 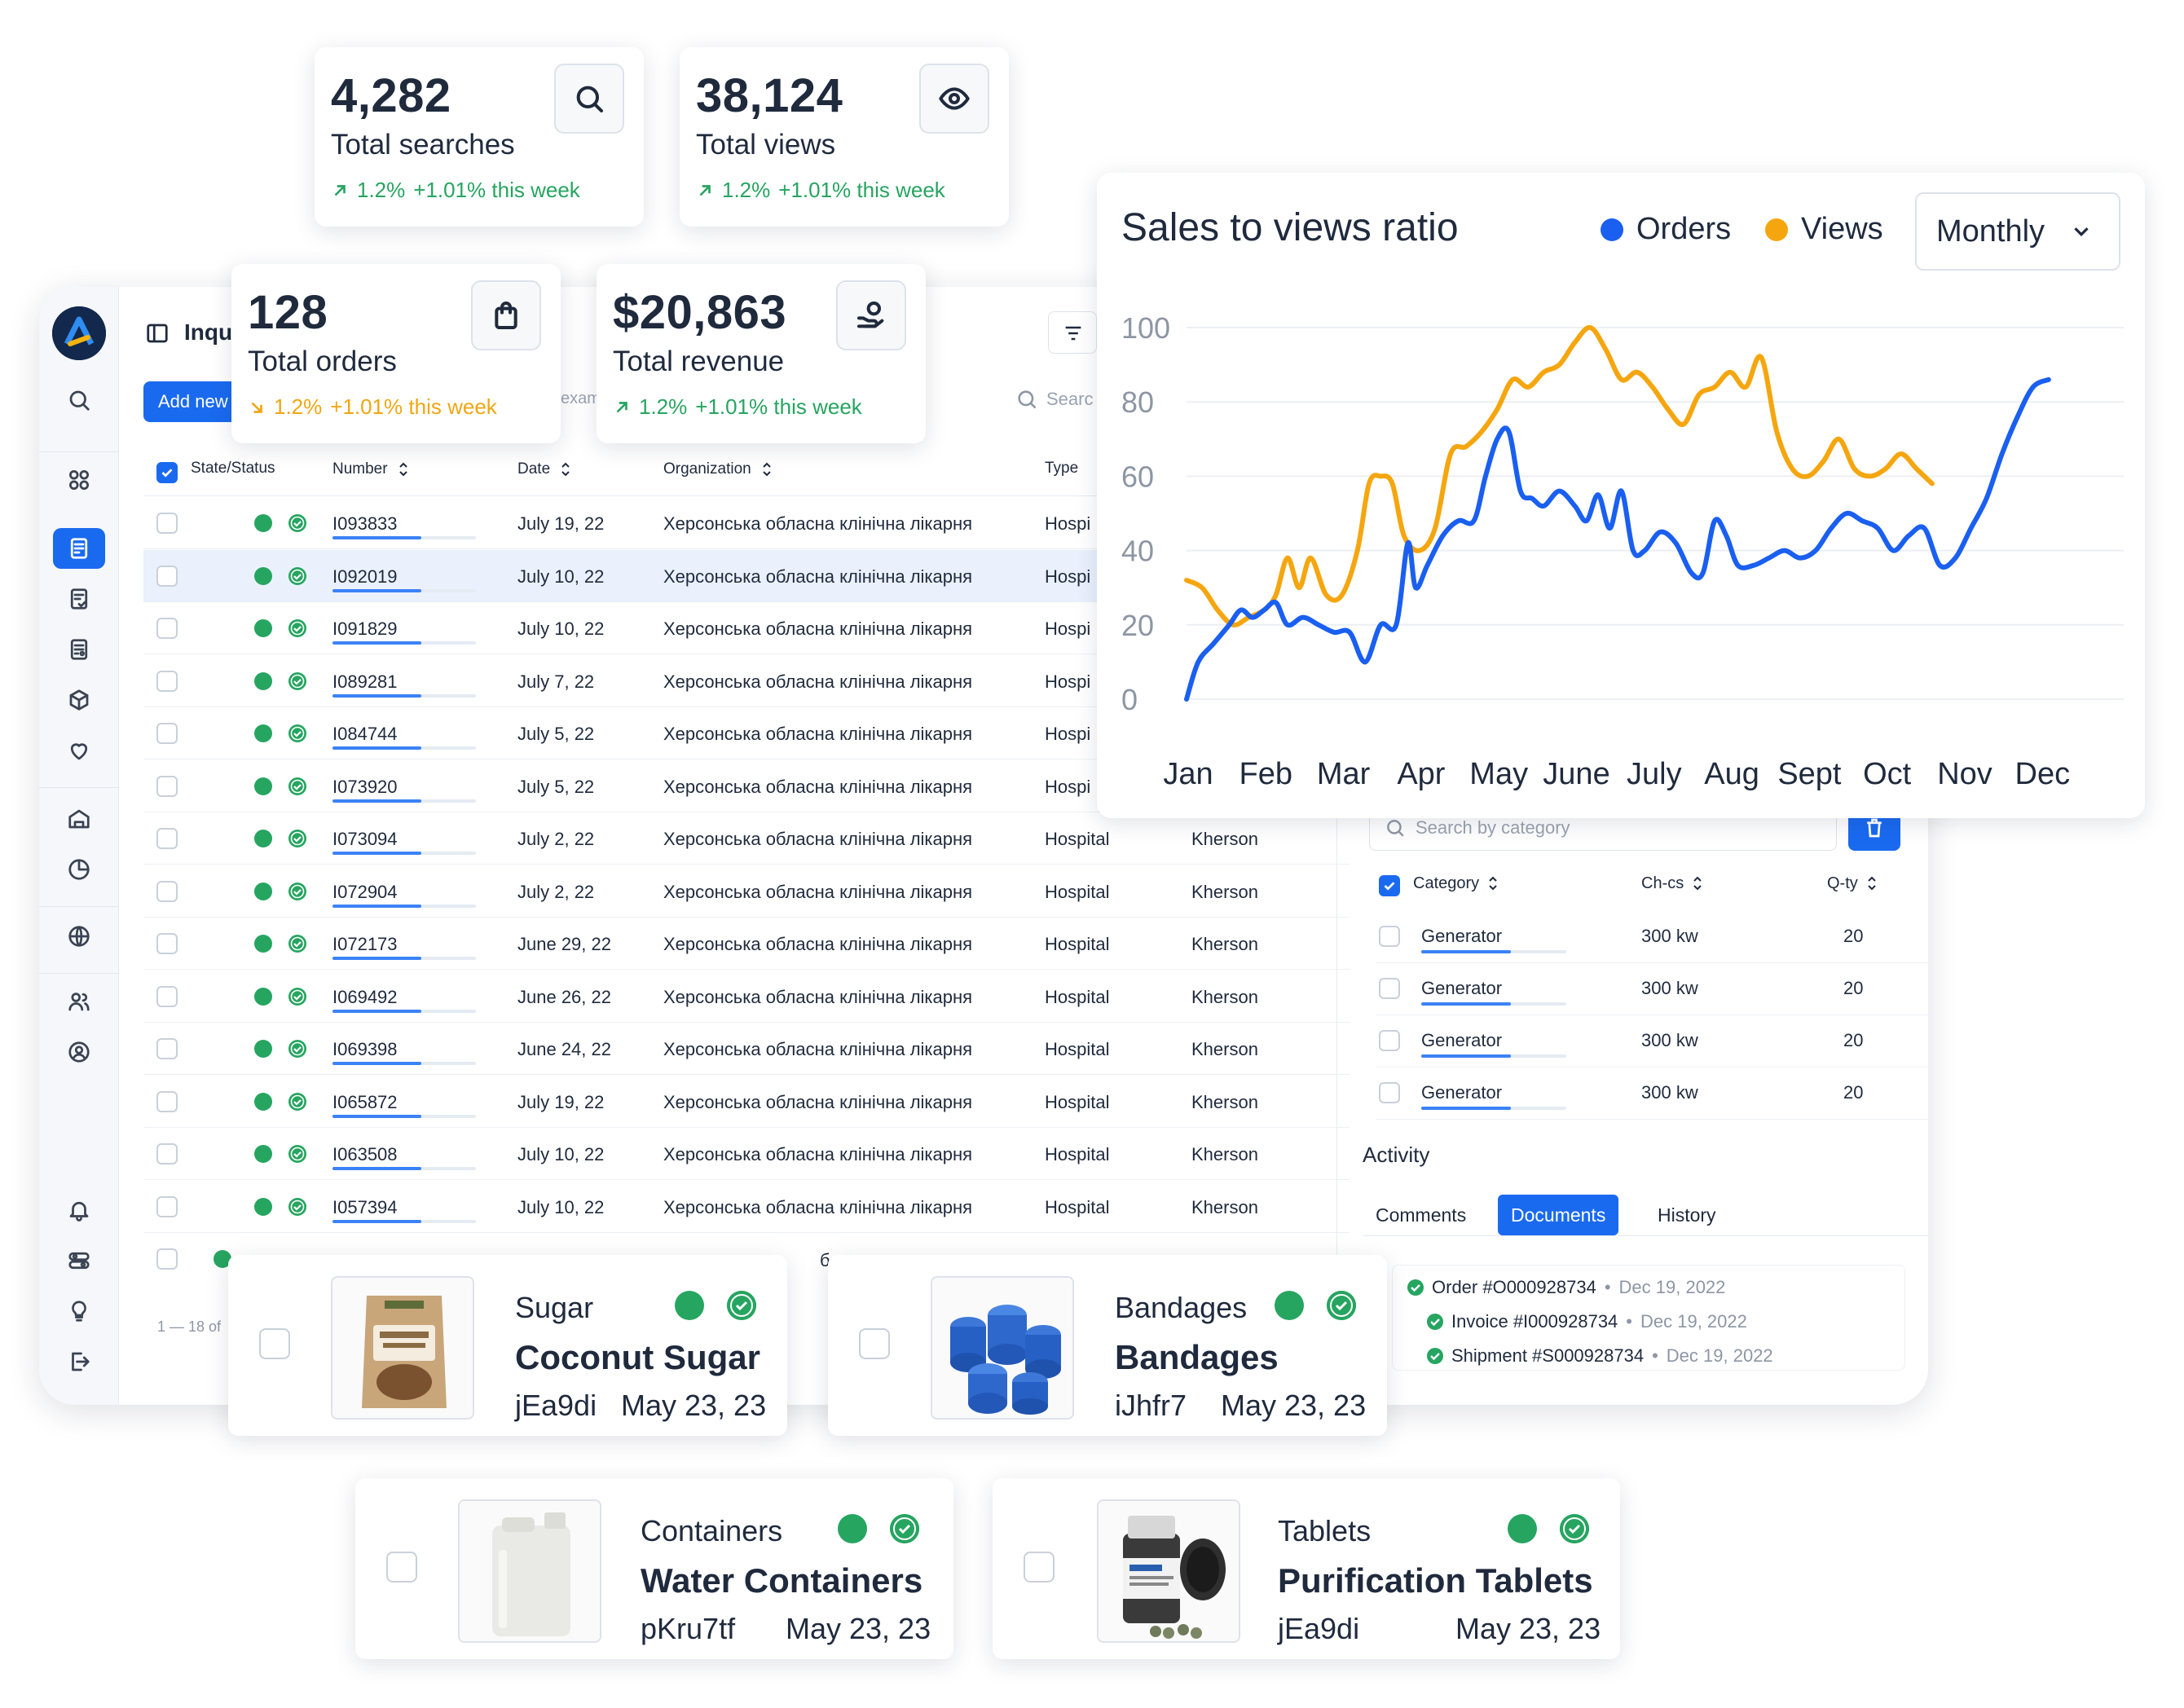 What do you see at coordinates (544, 470) in the screenshot?
I see `col-date: Date` at bounding box center [544, 470].